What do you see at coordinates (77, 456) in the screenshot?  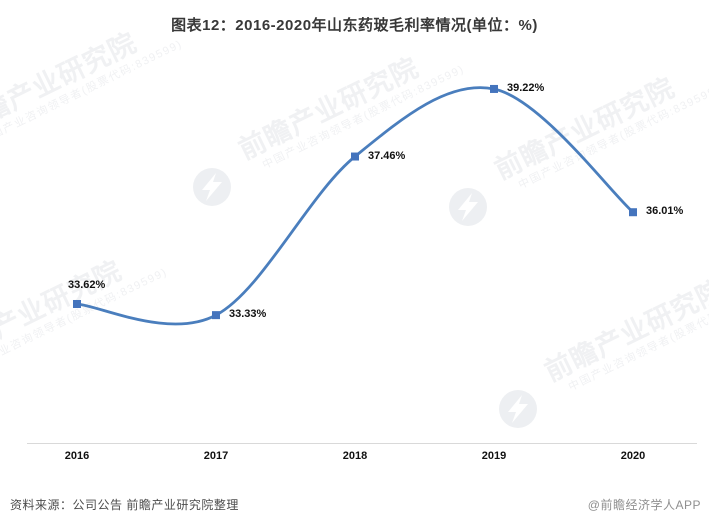 I see `x-axis-label: 2016` at bounding box center [77, 456].